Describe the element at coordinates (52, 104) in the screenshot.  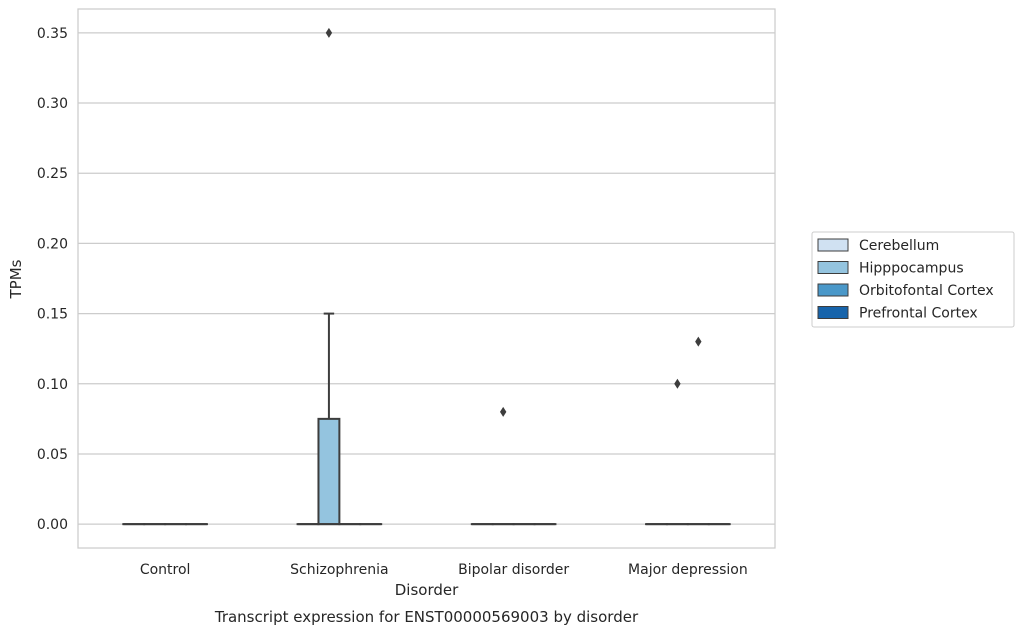
I see `y-tick-label: 0.30` at that location.